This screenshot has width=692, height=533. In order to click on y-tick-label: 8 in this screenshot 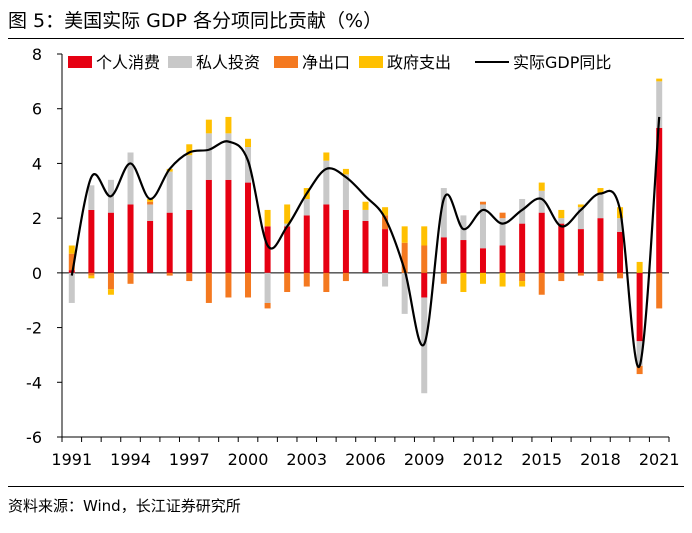, I will do `click(37, 54)`.